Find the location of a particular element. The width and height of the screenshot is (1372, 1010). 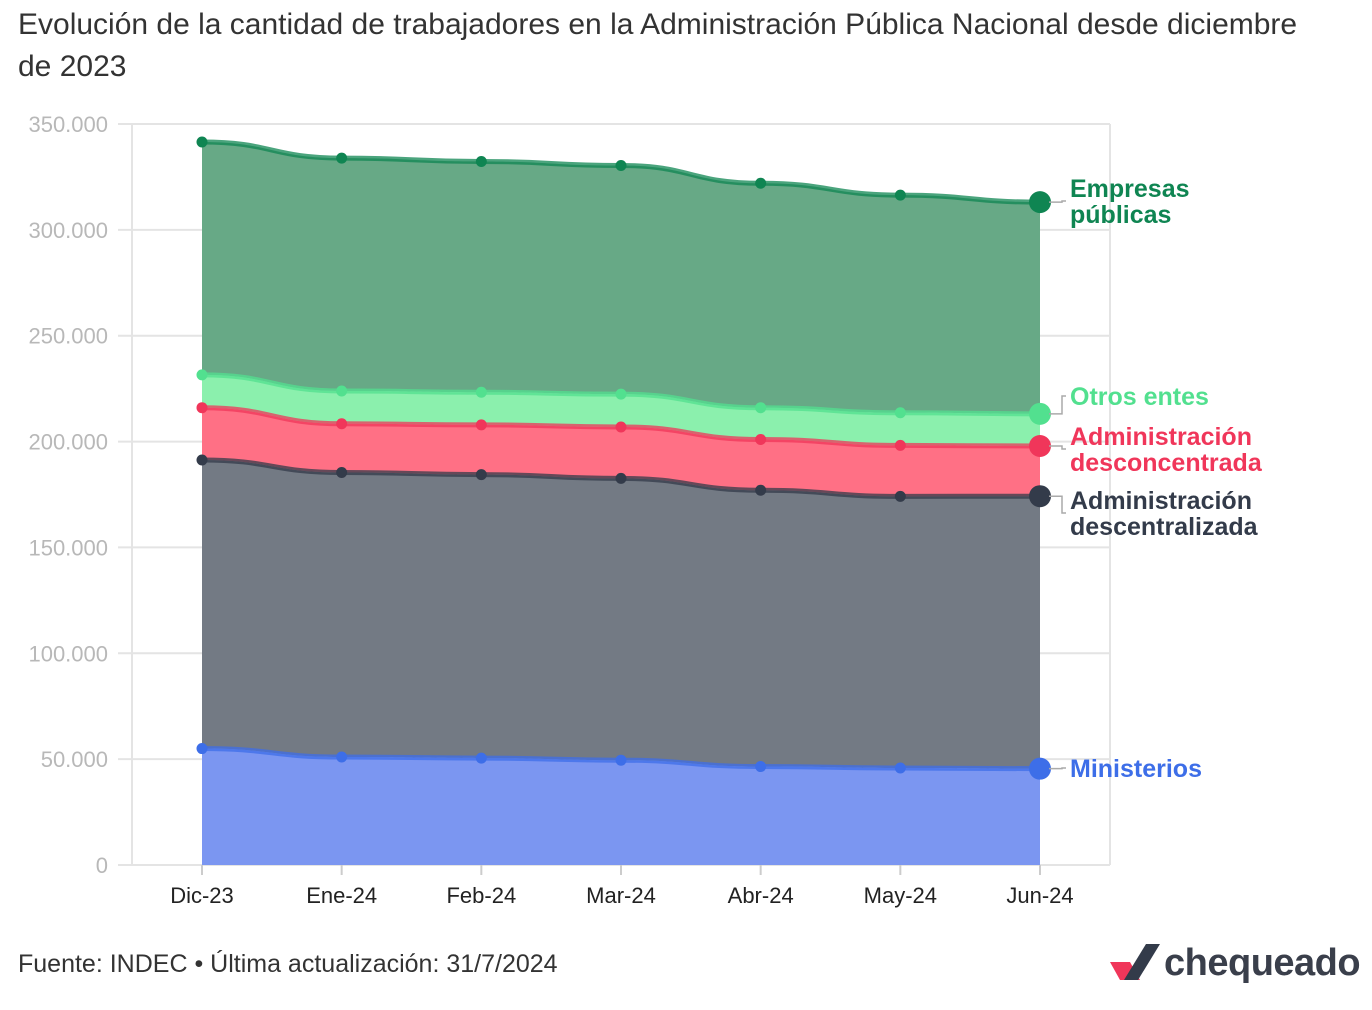

series-label: Ministerios is located at coordinates (1136, 769).